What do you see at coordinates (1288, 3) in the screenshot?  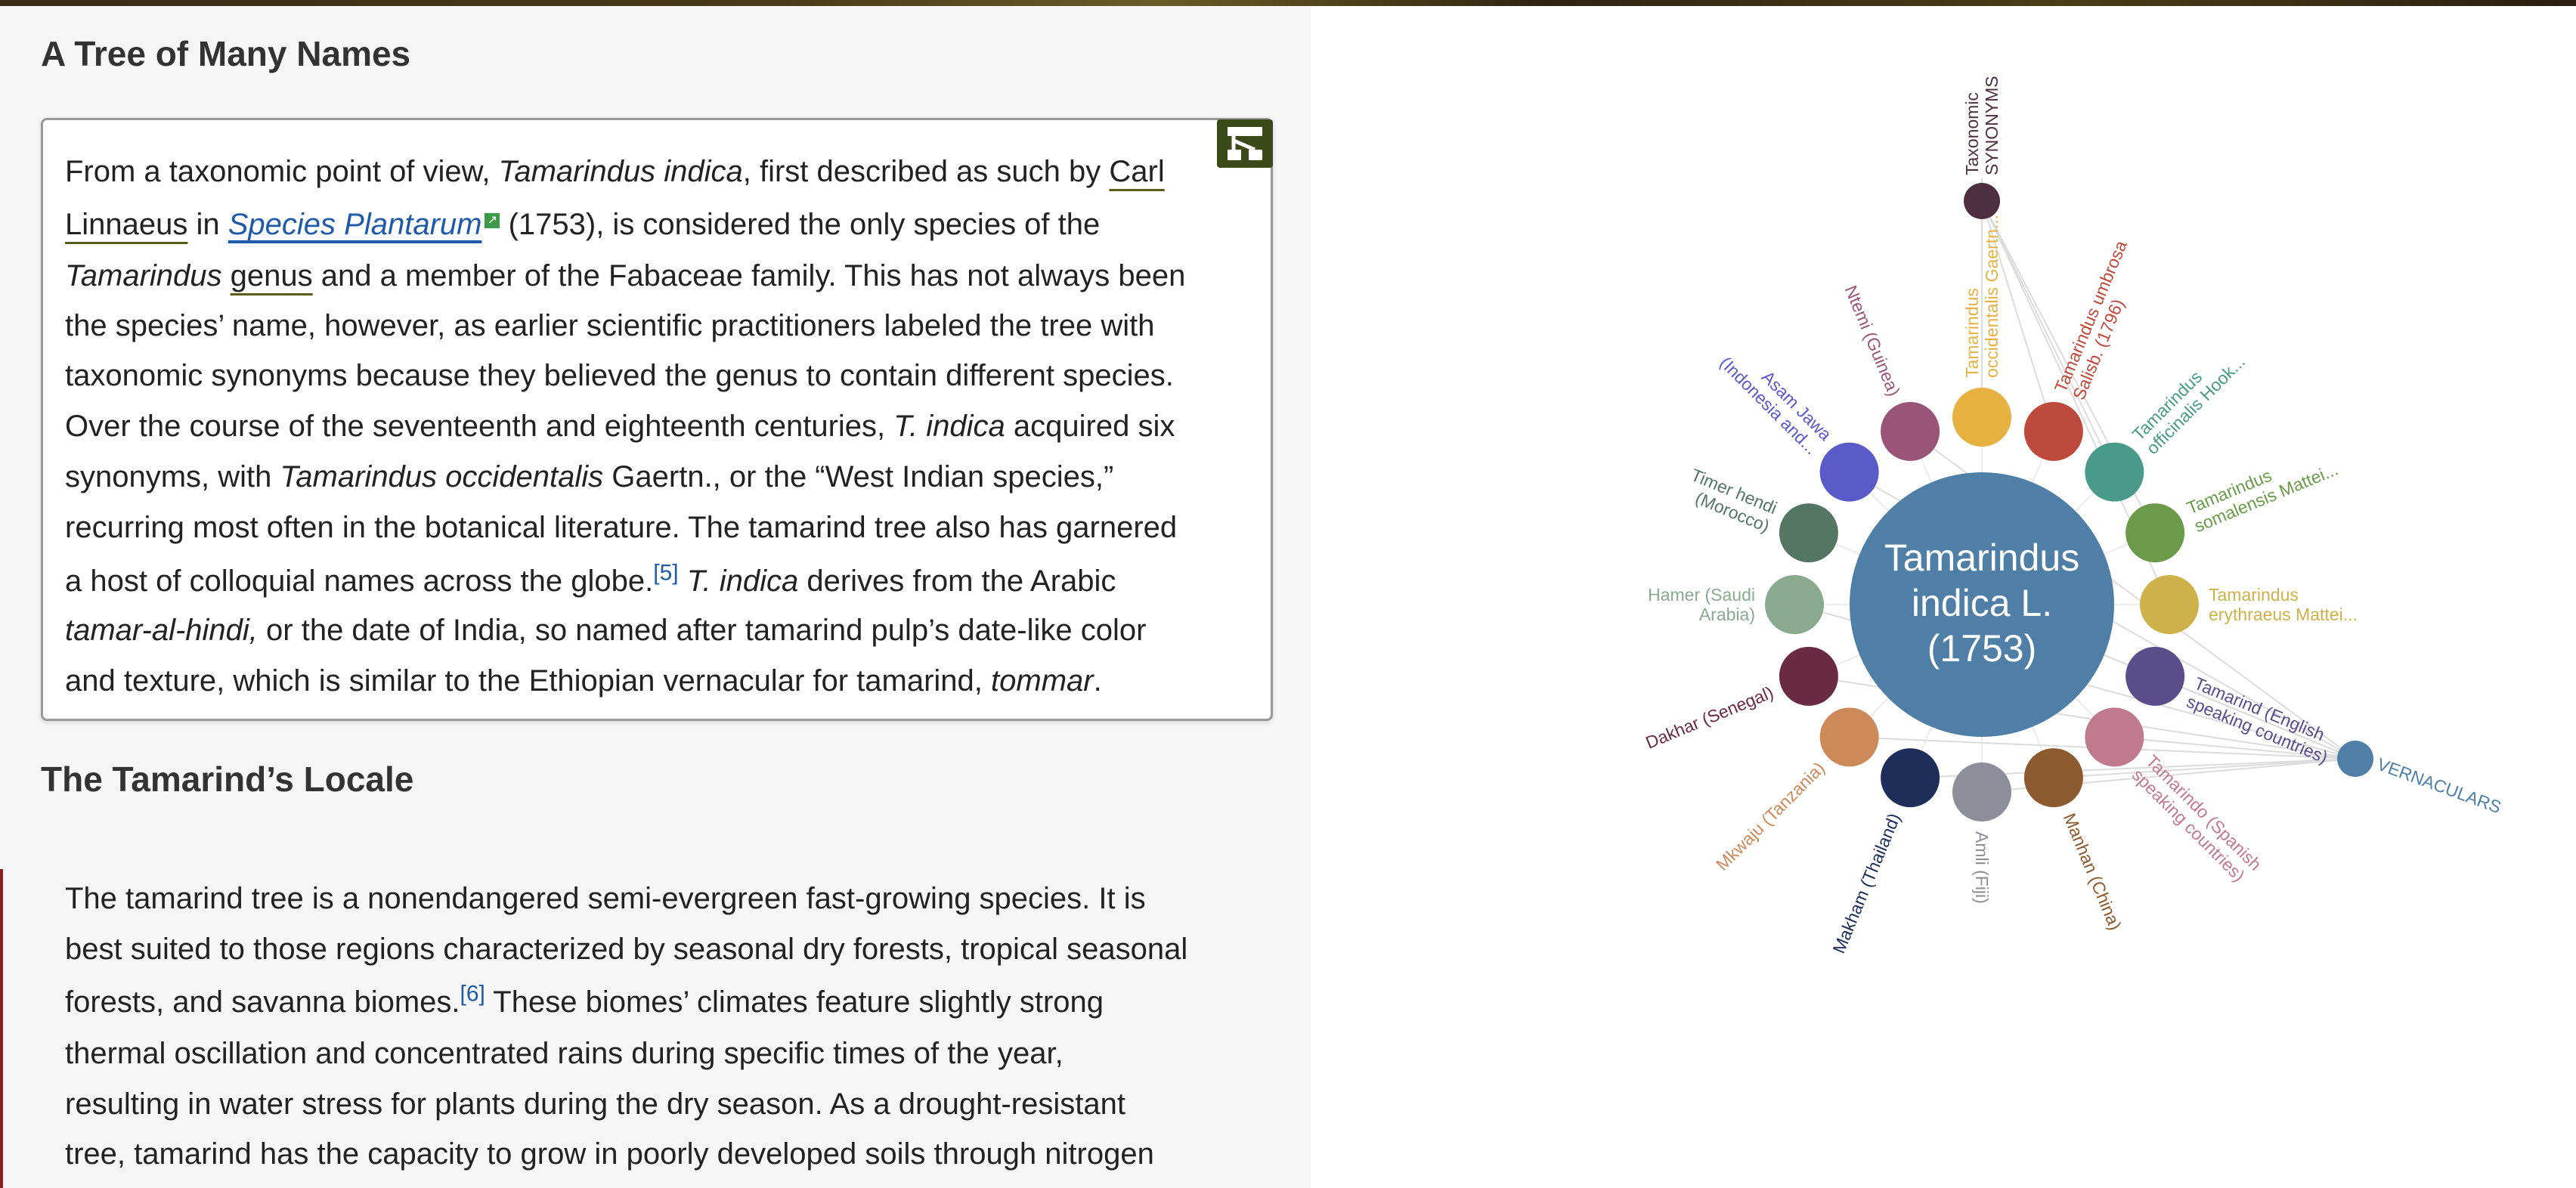 I see `top-photo-strip` at bounding box center [1288, 3].